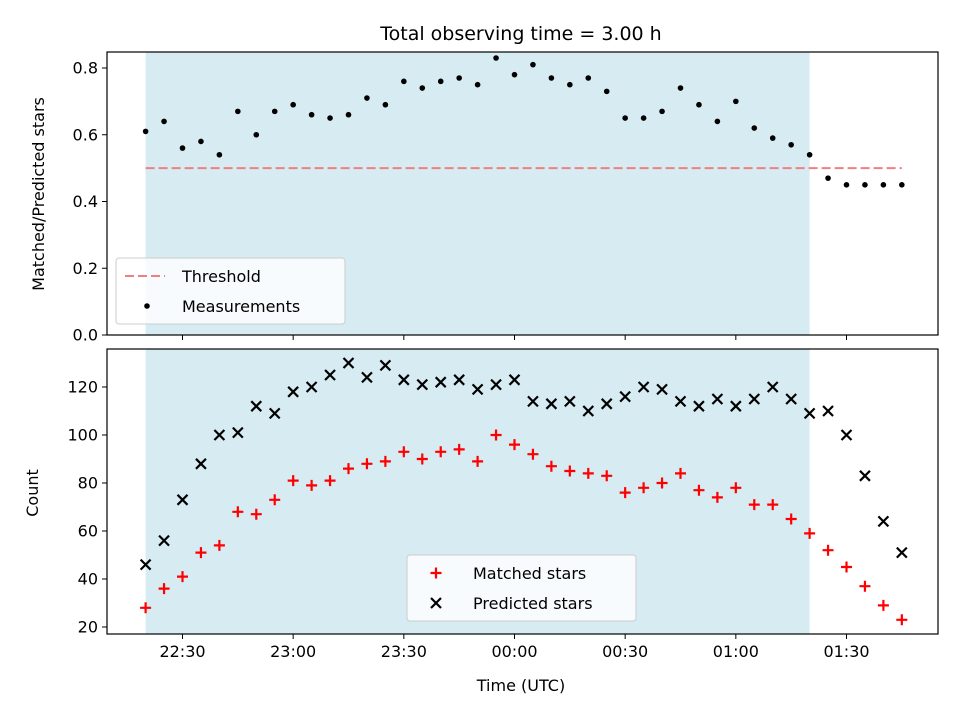  Describe the element at coordinates (82, 387) in the screenshot. I see `y-tick-label: 120` at that location.